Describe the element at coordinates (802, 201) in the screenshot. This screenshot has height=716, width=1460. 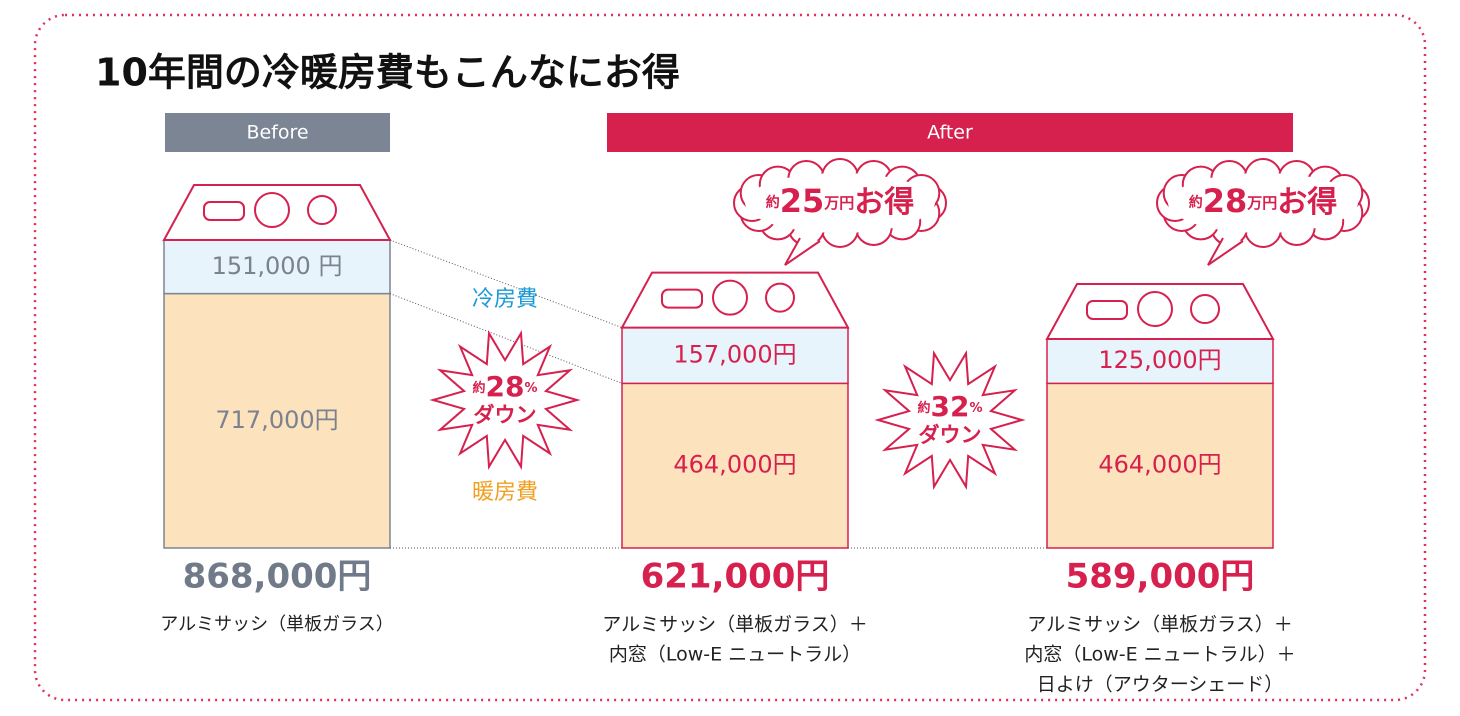
I see `cloud-number: 25` at that location.